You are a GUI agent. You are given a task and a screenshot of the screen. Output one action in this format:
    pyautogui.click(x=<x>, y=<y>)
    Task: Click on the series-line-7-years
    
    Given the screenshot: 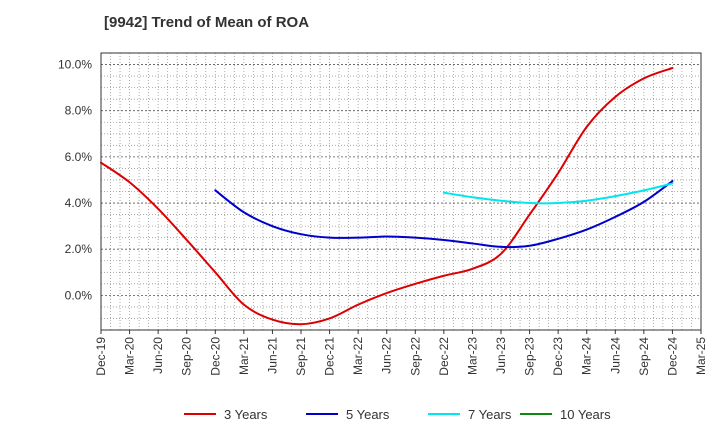 What is the action you would take?
    pyautogui.click(x=558, y=193)
    